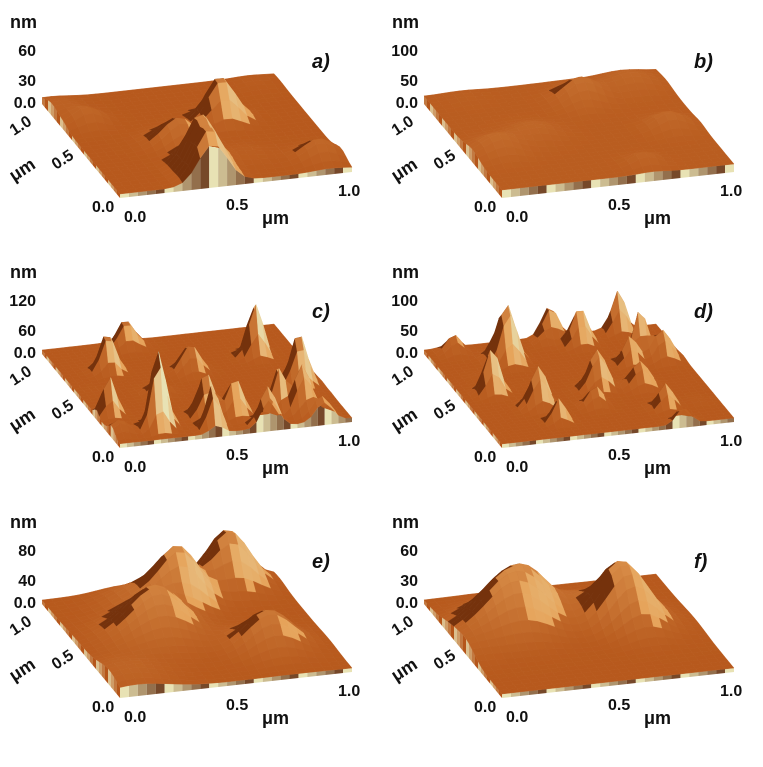 The image size is (763, 767). Describe the element at coordinates (27, 51) in the screenshot. I see `z-tick-top: 60` at that location.